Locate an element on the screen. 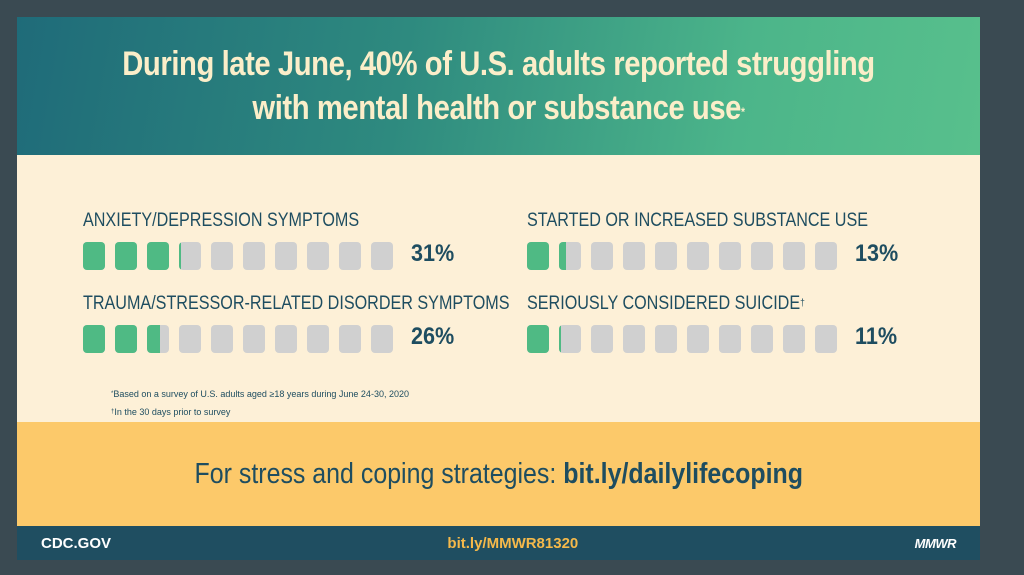 This screenshot has width=1024, height=575. title-footnote-mark: * is located at coordinates (743, 112).